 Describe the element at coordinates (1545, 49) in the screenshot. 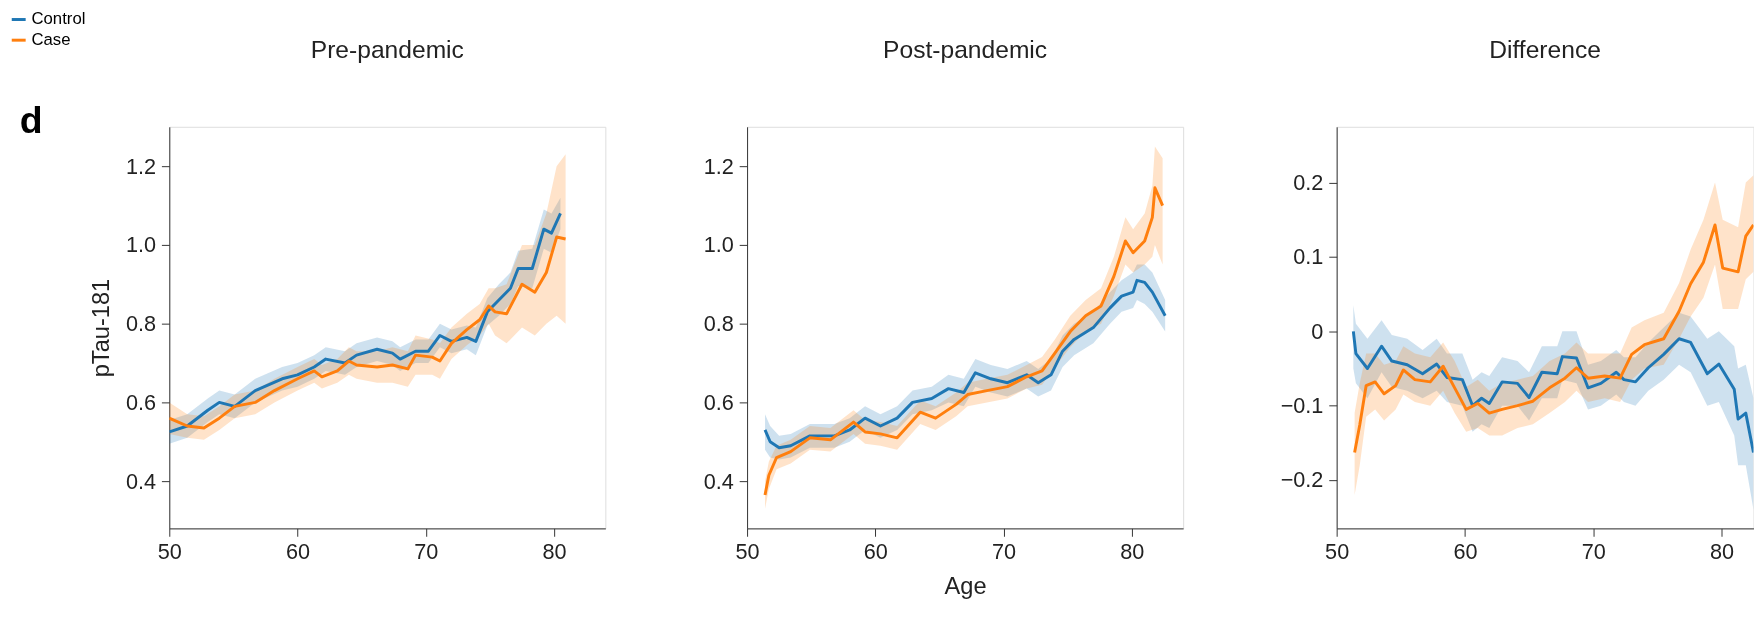

I see `chart-title: Difference` at that location.